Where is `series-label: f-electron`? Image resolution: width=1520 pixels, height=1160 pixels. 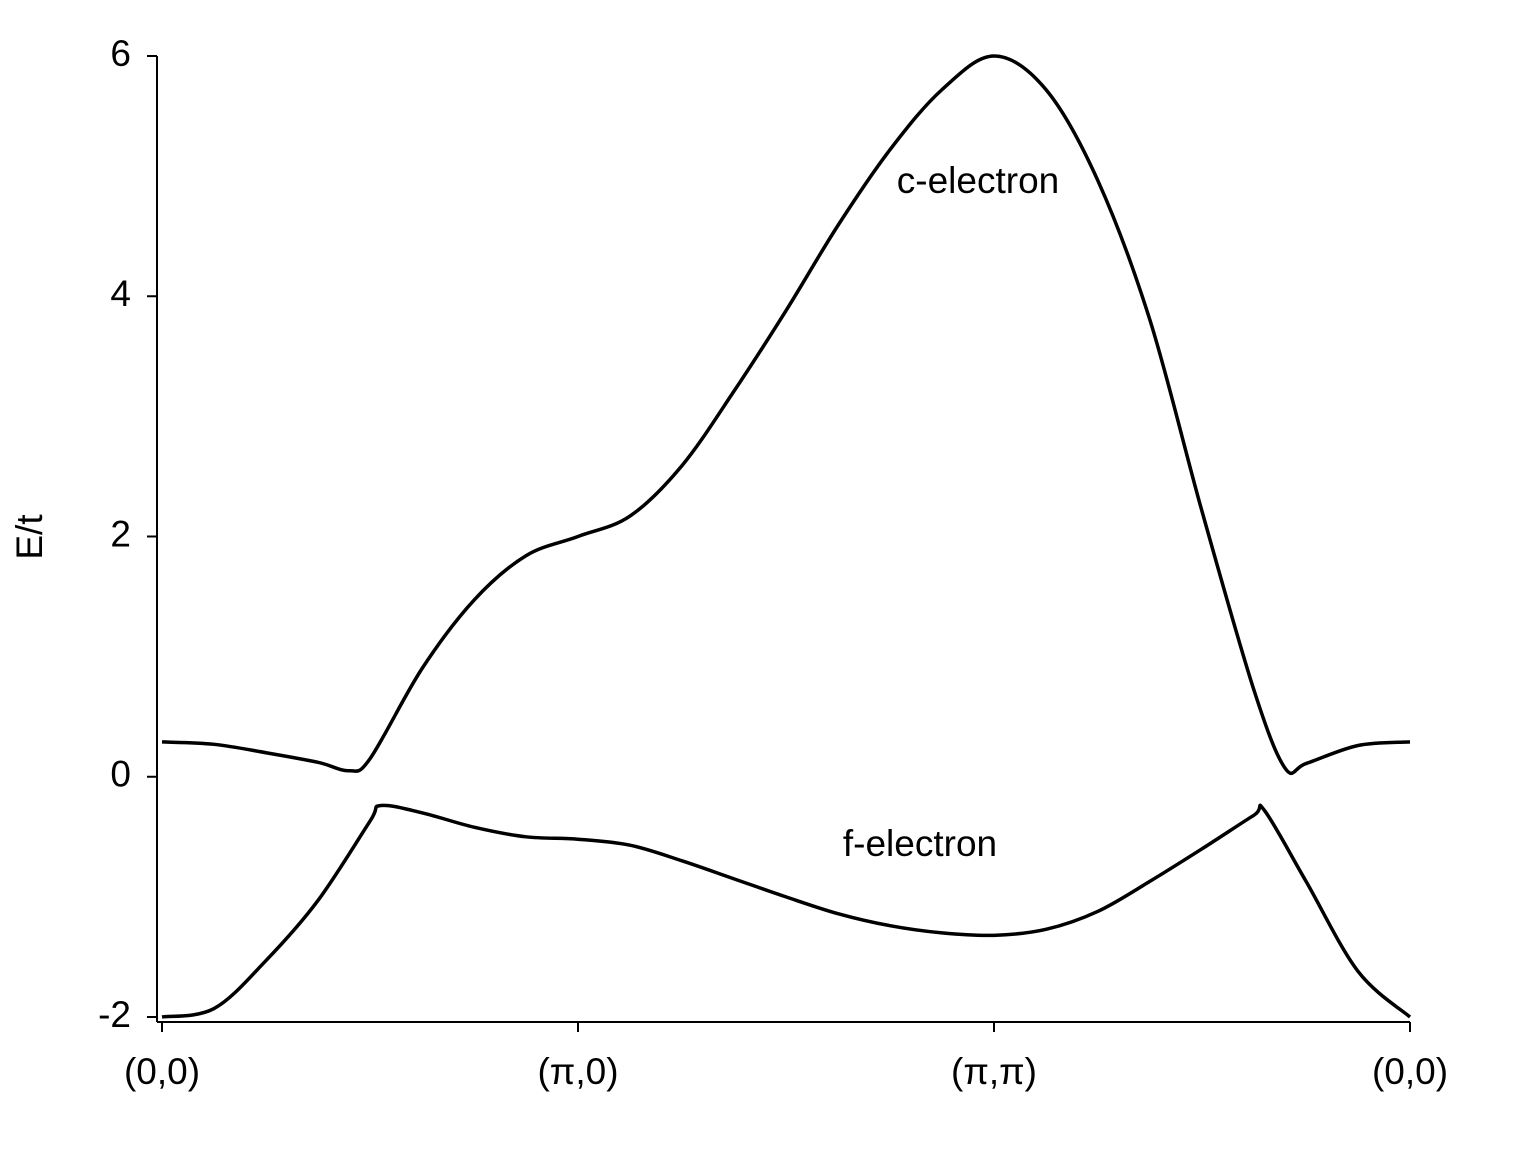
series-label: f-electron is located at coordinates (920, 843).